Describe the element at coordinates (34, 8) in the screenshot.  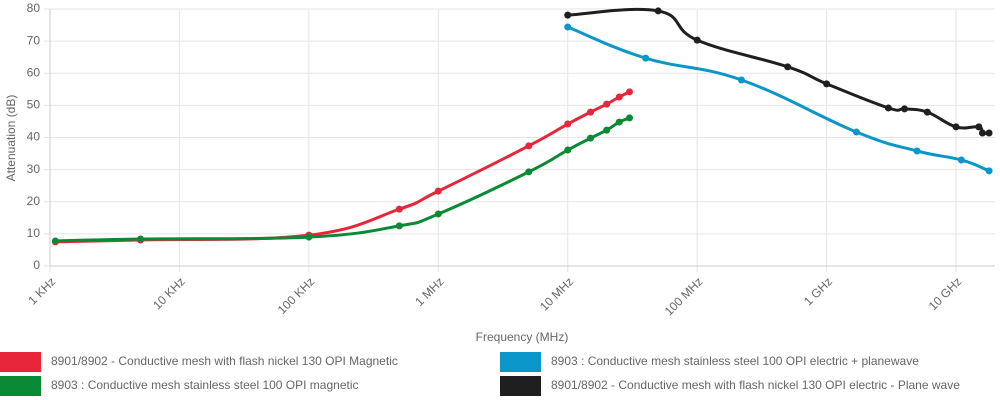
I see `y-tick-label: 80` at that location.